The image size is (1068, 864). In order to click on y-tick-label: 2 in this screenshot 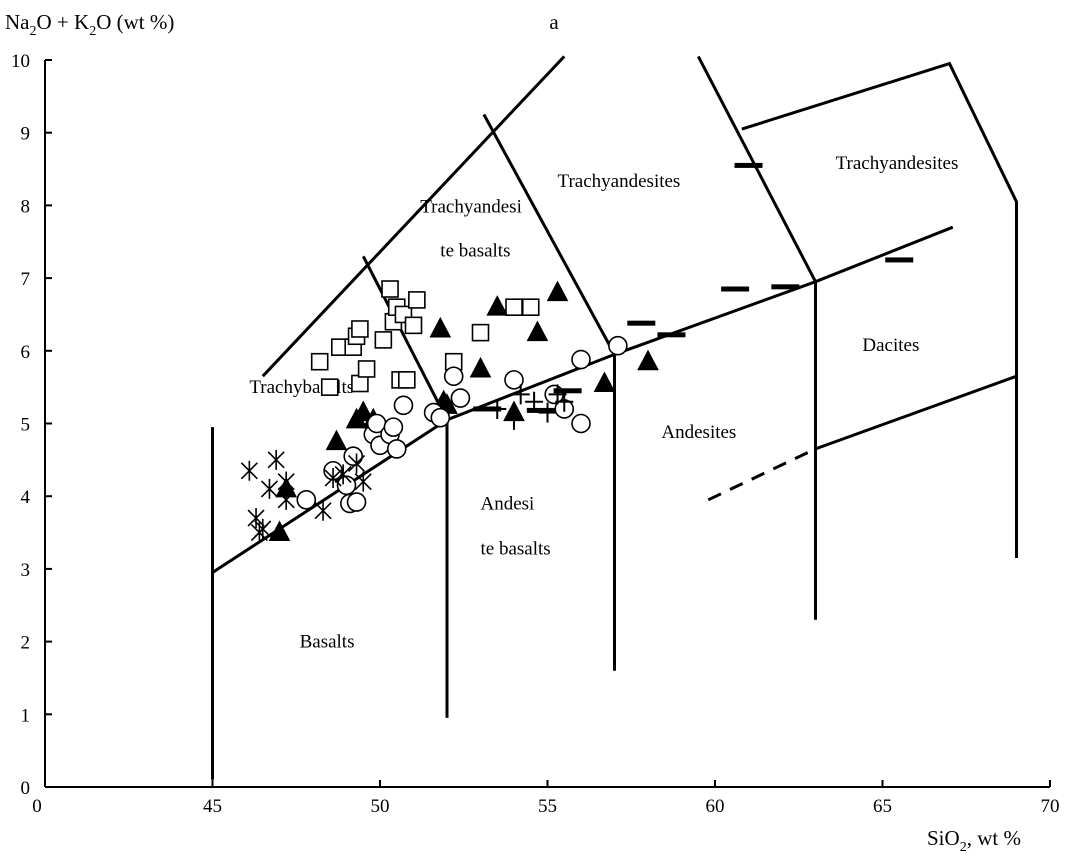, I will do `click(26, 643)`.